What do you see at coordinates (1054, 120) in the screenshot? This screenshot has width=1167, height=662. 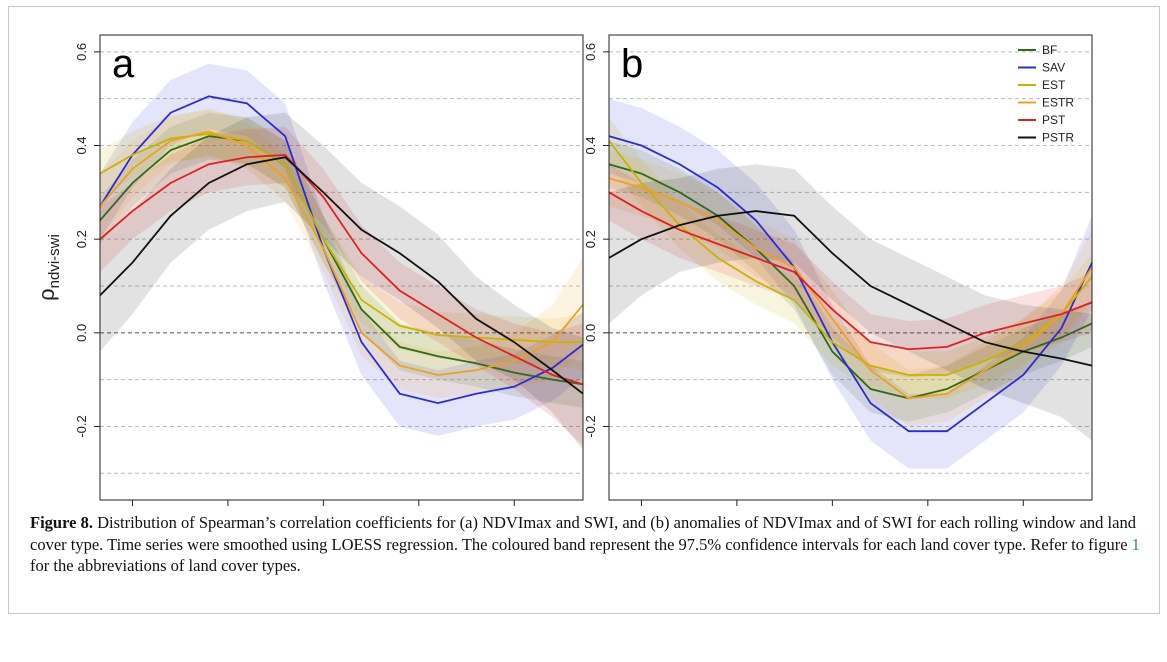 I see `legend-label: PST` at bounding box center [1054, 120].